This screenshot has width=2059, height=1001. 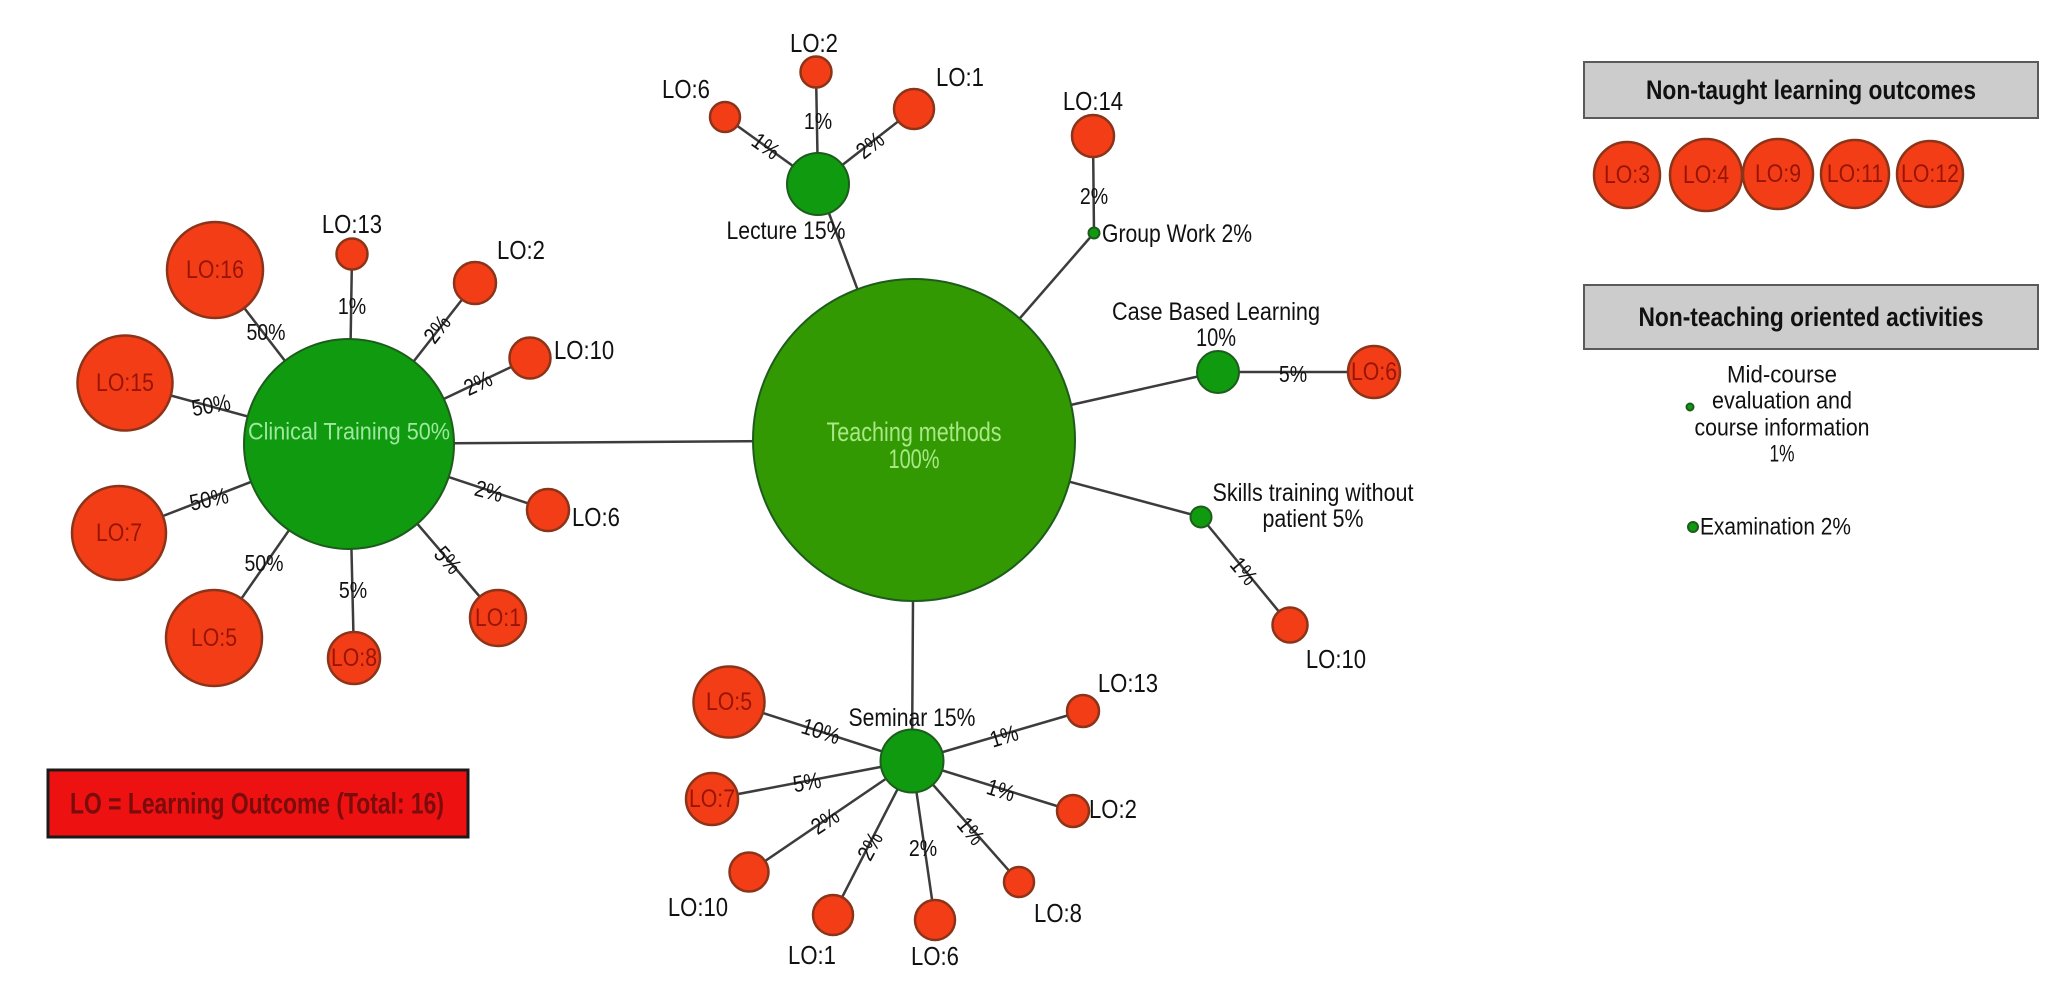 What do you see at coordinates (1775, 527) in the screenshot?
I see `svg-text: Examination 2%` at bounding box center [1775, 527].